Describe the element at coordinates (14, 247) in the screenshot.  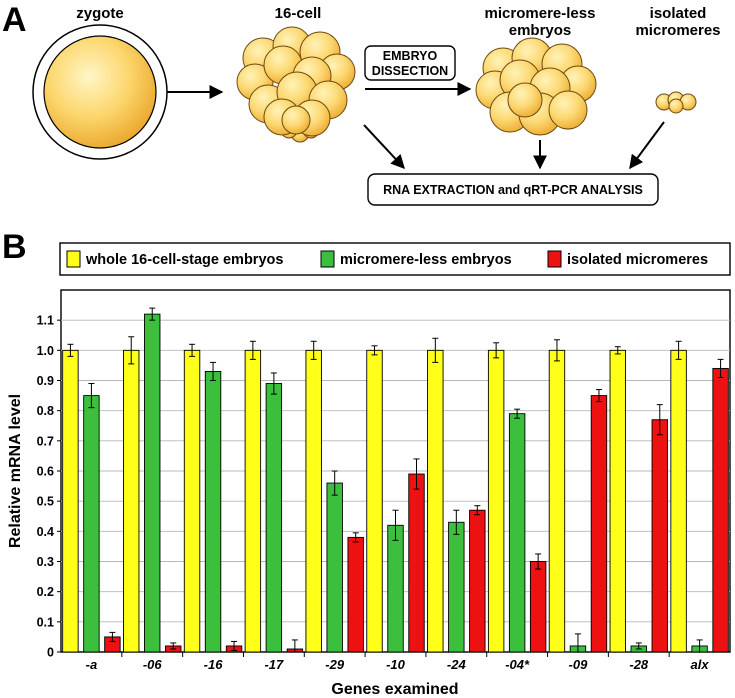
I see `panel-b-letter: B` at that location.